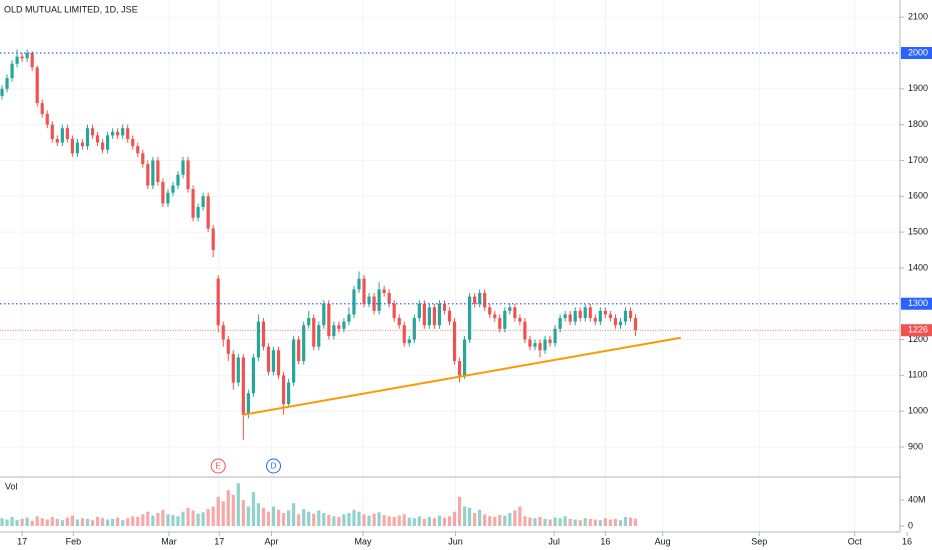 The image size is (932, 550). What do you see at coordinates (759, 541) in the screenshot?
I see `x-tick-label: Sep` at bounding box center [759, 541].